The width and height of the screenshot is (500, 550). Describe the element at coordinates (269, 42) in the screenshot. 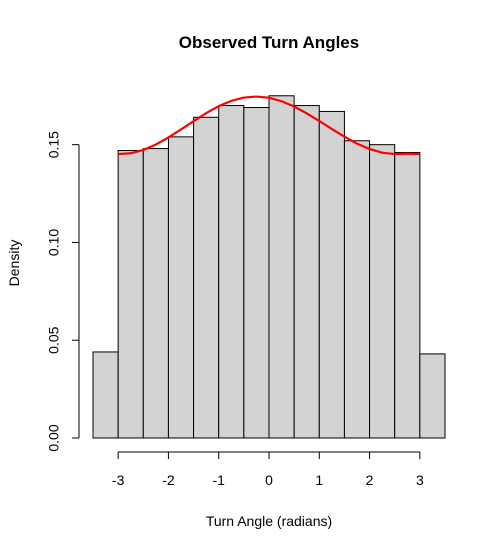

I see `chart-title: Observed Turn Angles` at that location.